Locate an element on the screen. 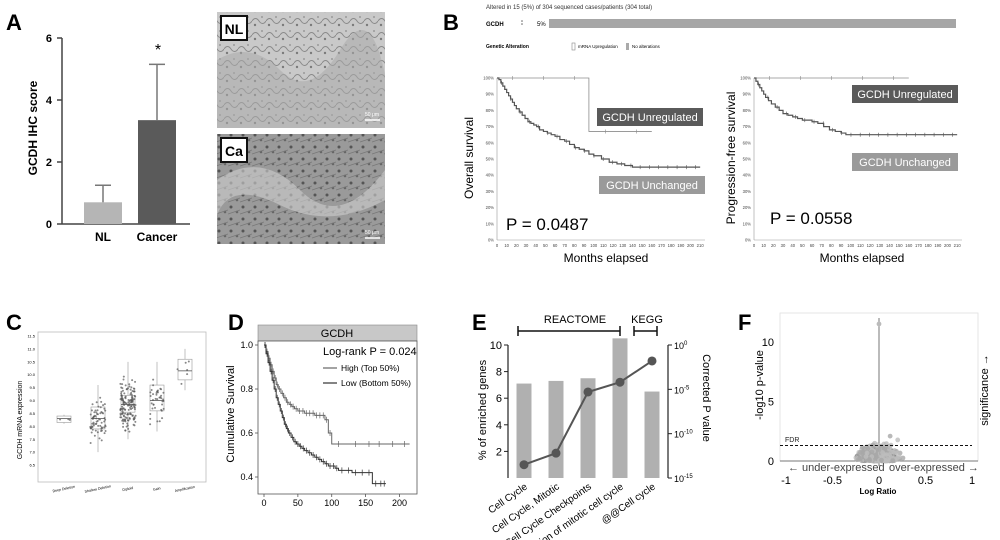 The height and width of the screenshot is (540, 1000). b-os-x-tick-label: 0 is located at coordinates (497, 245).